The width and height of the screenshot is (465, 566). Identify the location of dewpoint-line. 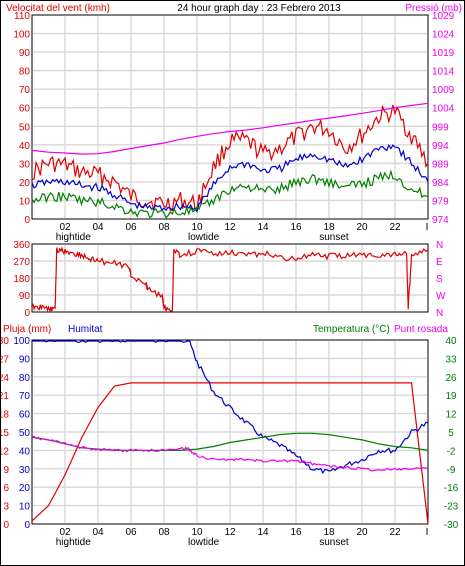
(230, 453).